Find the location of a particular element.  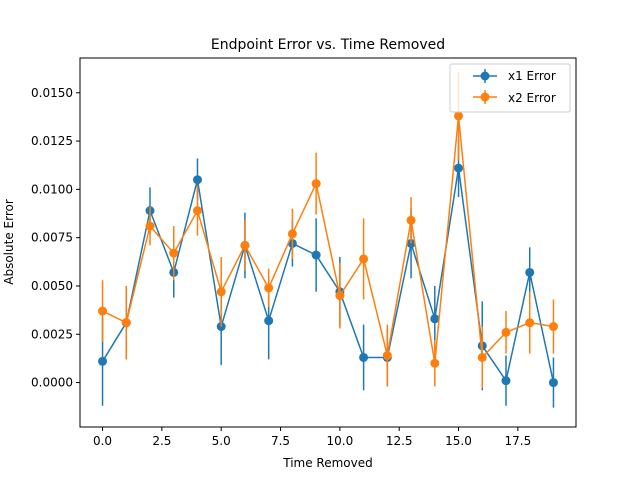

y-tick-label: 0.0075 is located at coordinates (52, 238).